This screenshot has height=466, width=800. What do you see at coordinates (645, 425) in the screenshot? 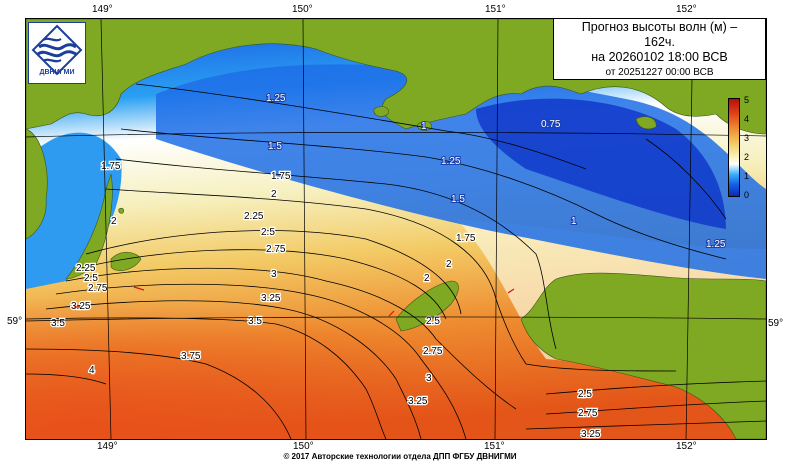
I see `contour-3-25-east` at bounding box center [645, 425].